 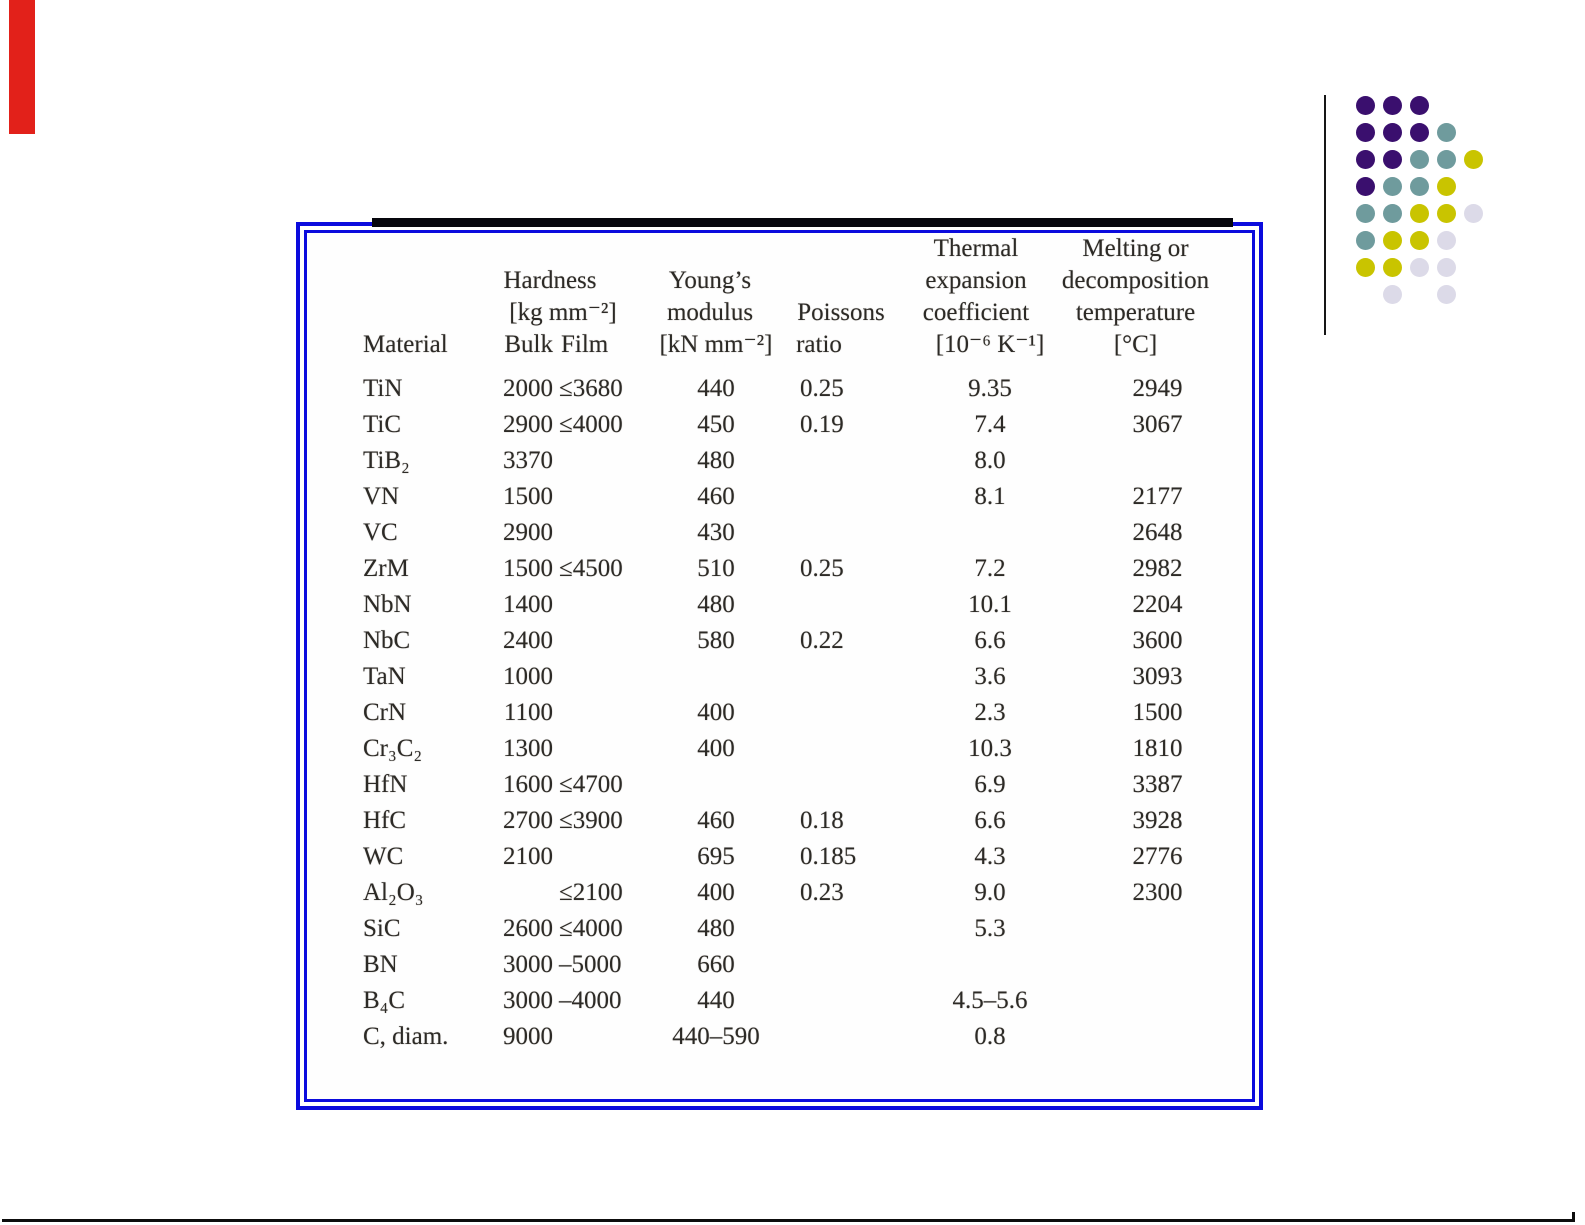 What do you see at coordinates (384, 1000) in the screenshot?
I see `cell-material: B₄C` at bounding box center [384, 1000].